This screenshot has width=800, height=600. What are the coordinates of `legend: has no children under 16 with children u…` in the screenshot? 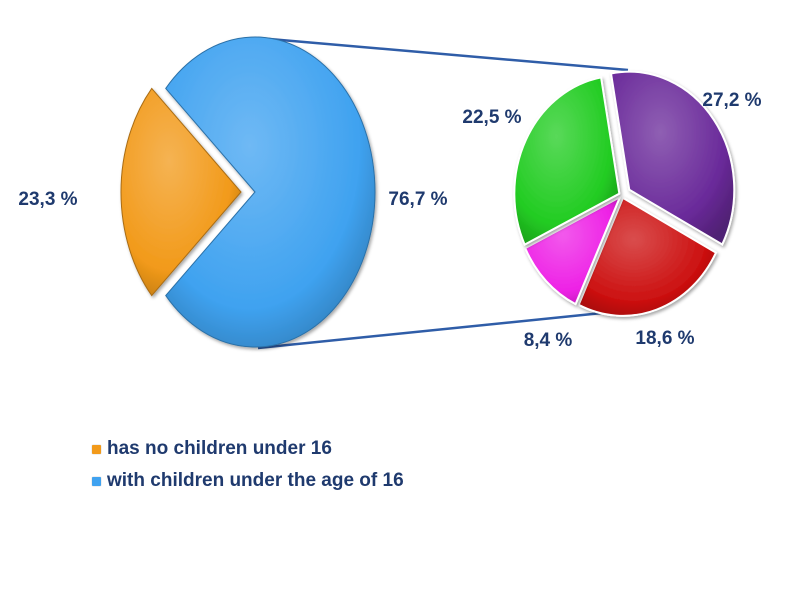 It's located at (248, 468).